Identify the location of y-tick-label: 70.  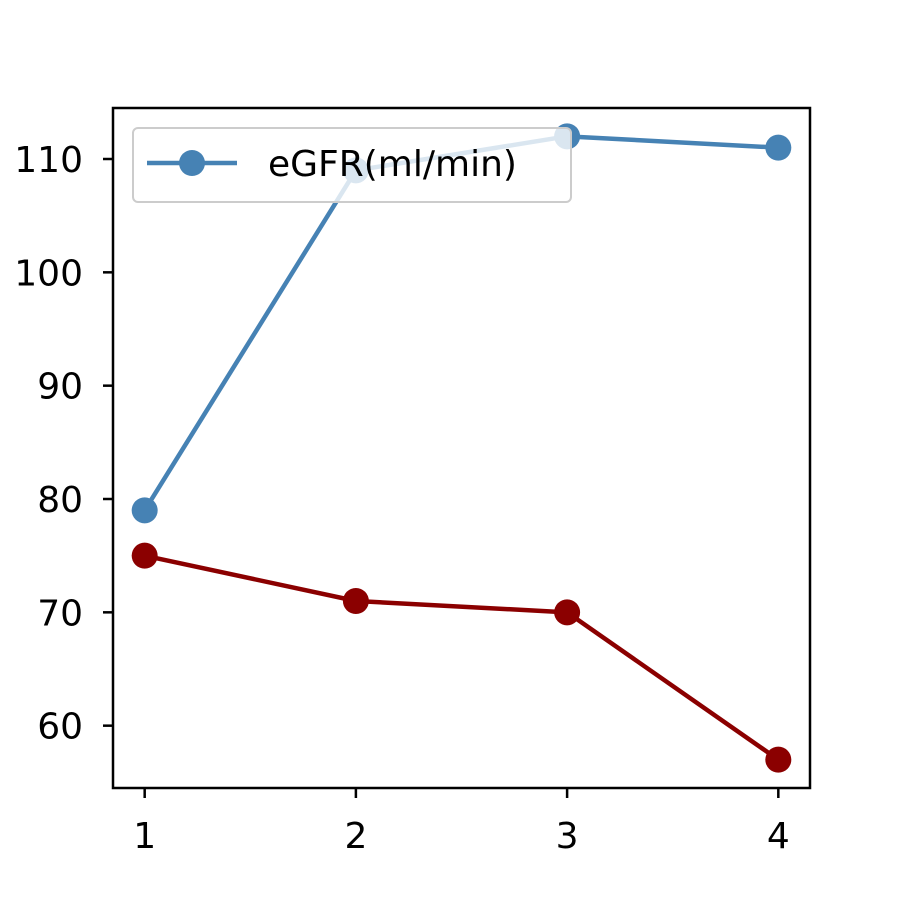
(60, 613).